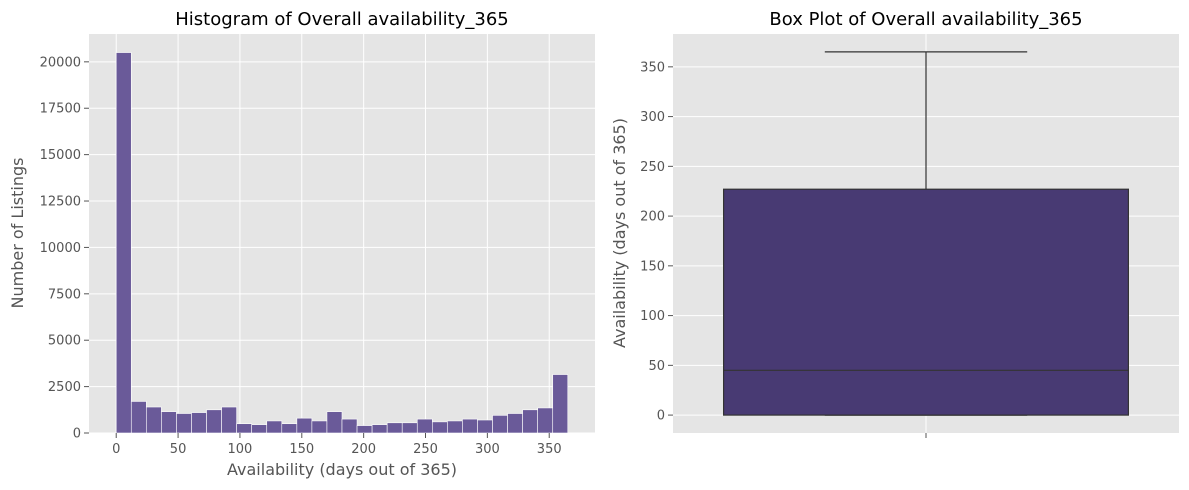  What do you see at coordinates (60, 248) in the screenshot?
I see `histogram-y-tick-label: 10000` at bounding box center [60, 248].